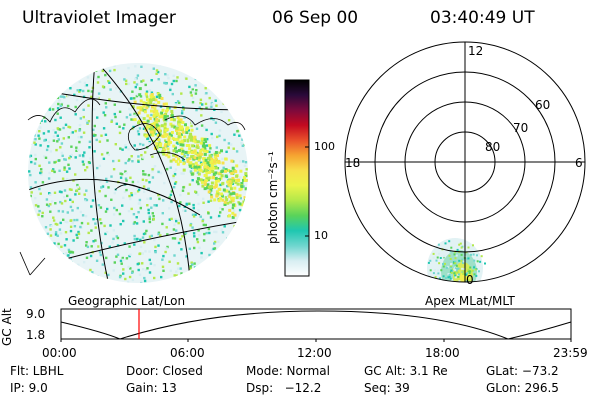 The width and height of the screenshot is (600, 400). What do you see at coordinates (36, 335) in the screenshot?
I see `y-tick-1-8: 1.8` at bounding box center [36, 335].